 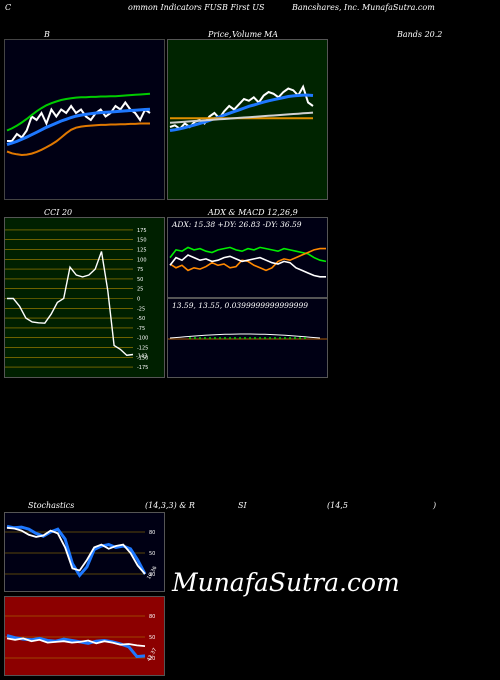 I want to click on adx-panel: ADX: 15.38 +DY: 26.83 -DY: 36.59, so click(x=247, y=257).